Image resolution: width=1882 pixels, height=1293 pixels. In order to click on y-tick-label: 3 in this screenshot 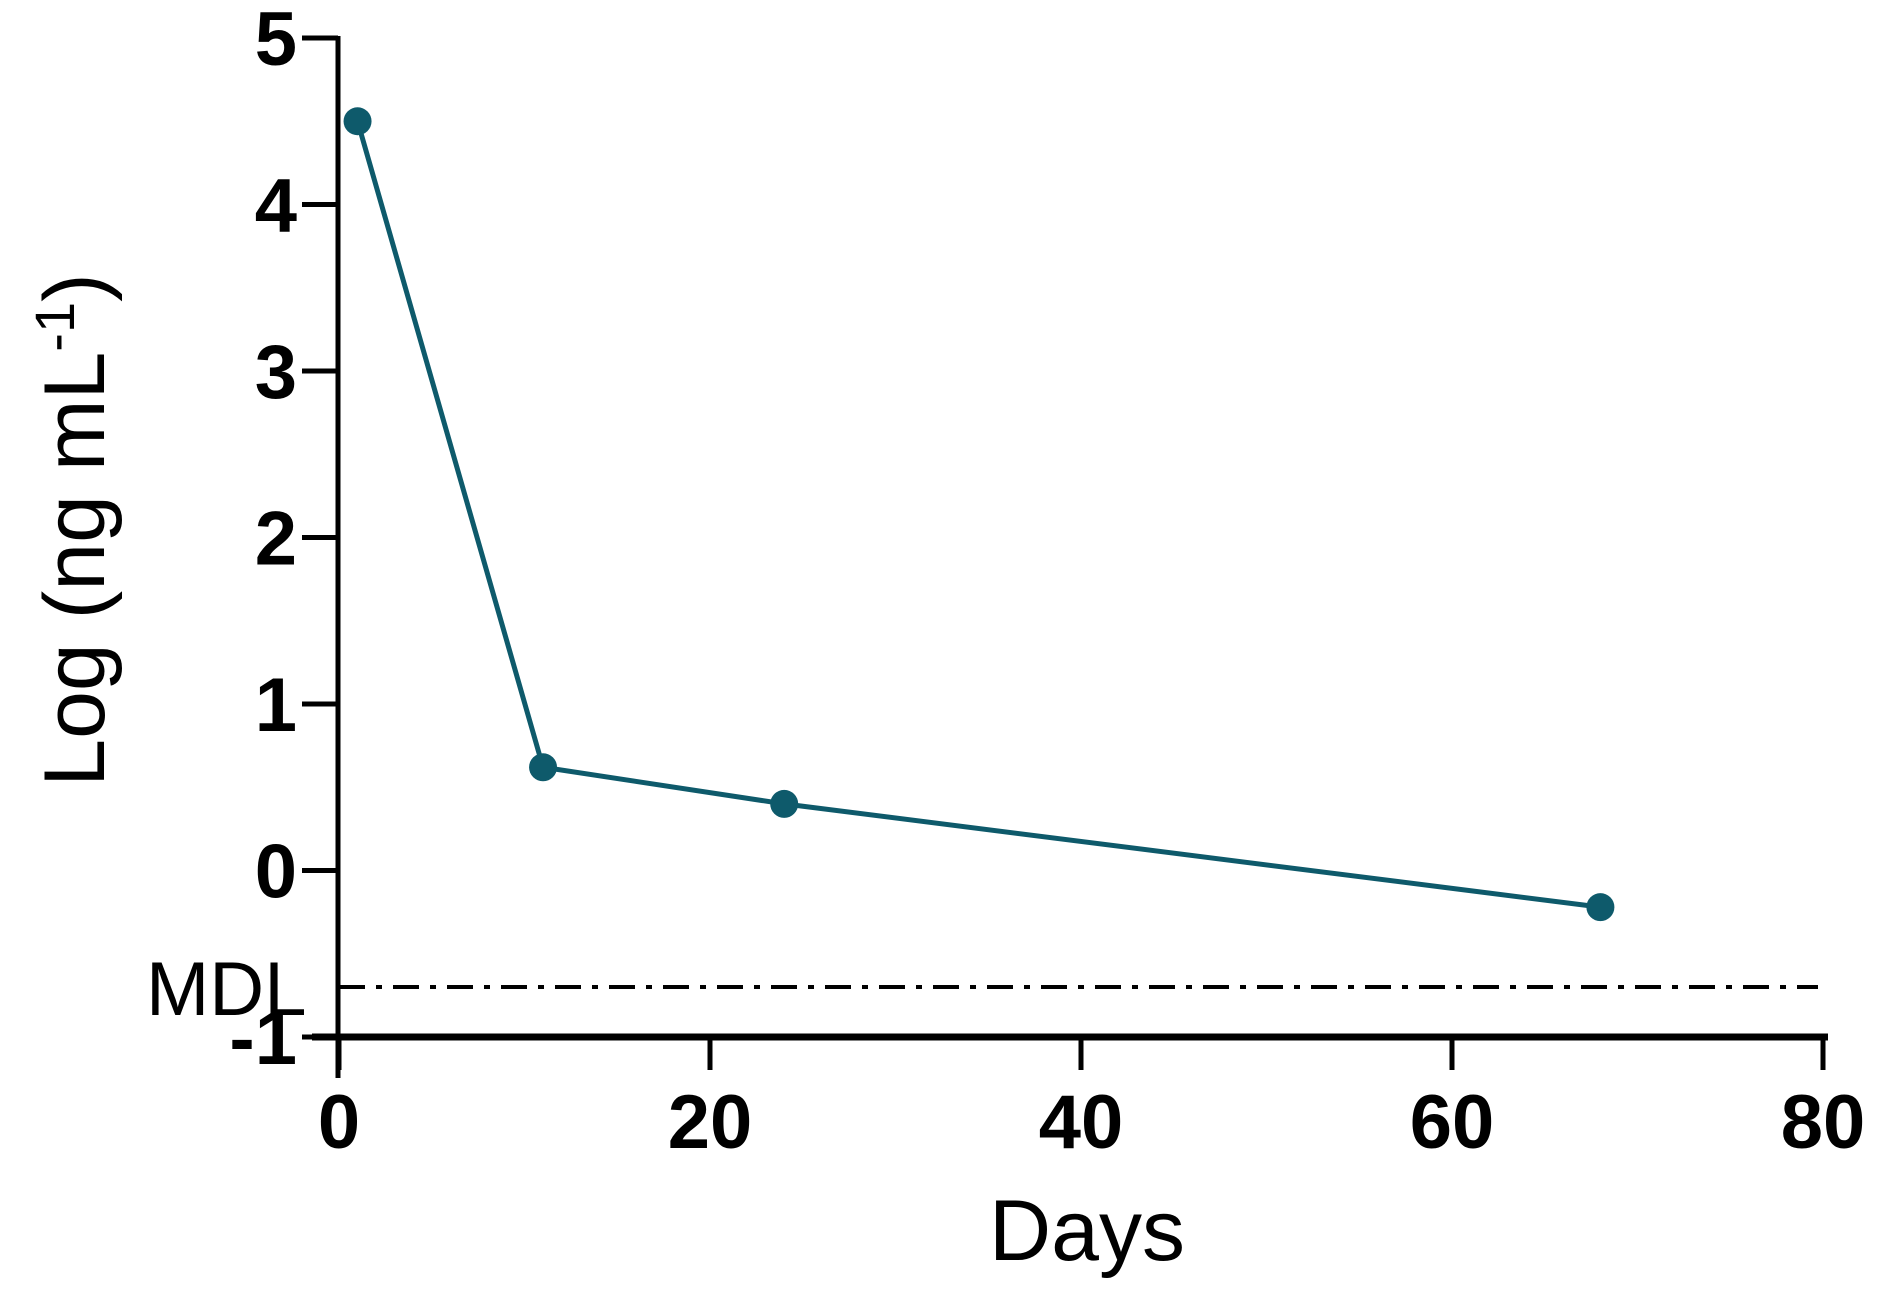, I will do `click(276, 372)`.